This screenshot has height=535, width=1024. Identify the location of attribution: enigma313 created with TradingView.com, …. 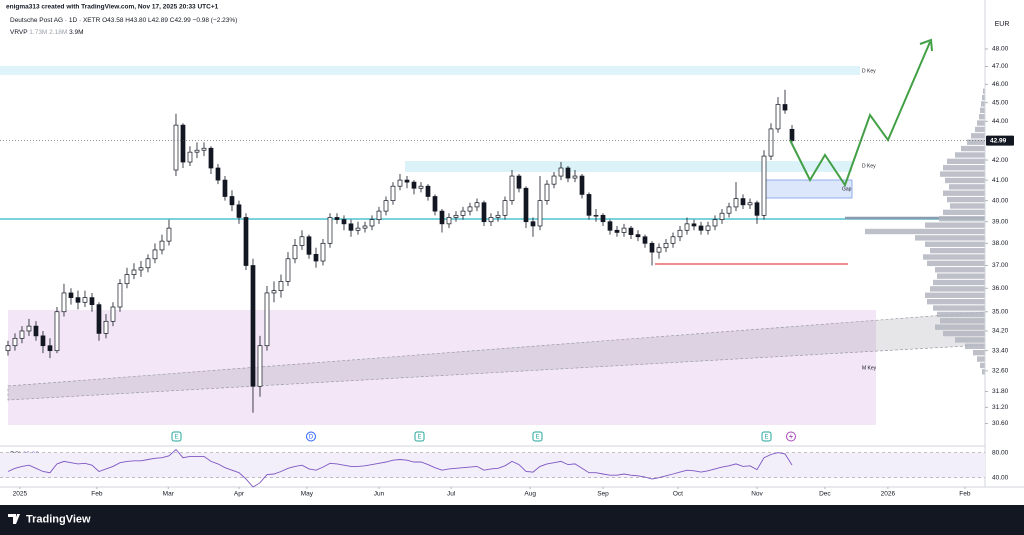
(112, 7).